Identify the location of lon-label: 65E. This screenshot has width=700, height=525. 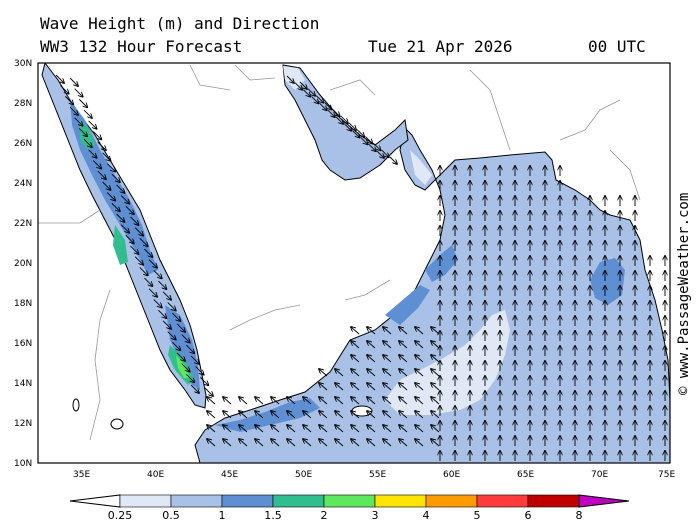
(525, 475).